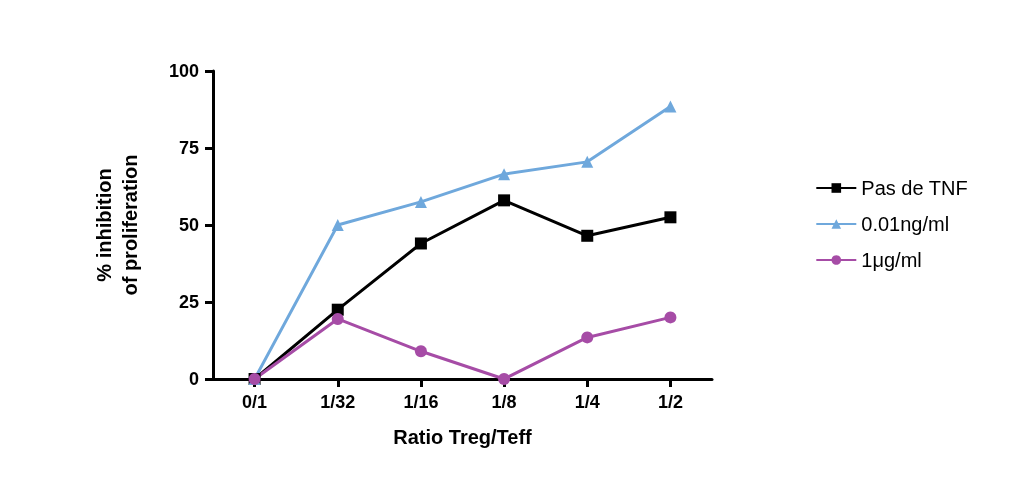 The height and width of the screenshot is (502, 1021). What do you see at coordinates (504, 402) in the screenshot?
I see `x-tick-label: 1/8` at bounding box center [504, 402].